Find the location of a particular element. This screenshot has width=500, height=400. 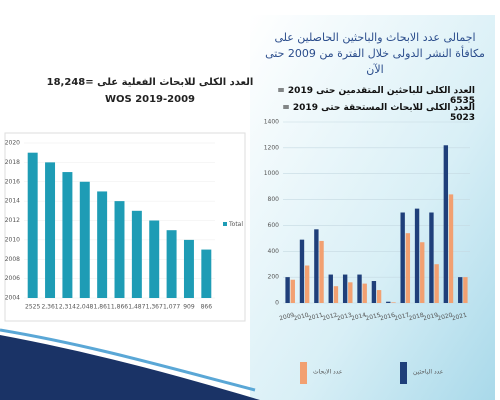

y-tick-label: 2004 is located at coordinates (12, 298).